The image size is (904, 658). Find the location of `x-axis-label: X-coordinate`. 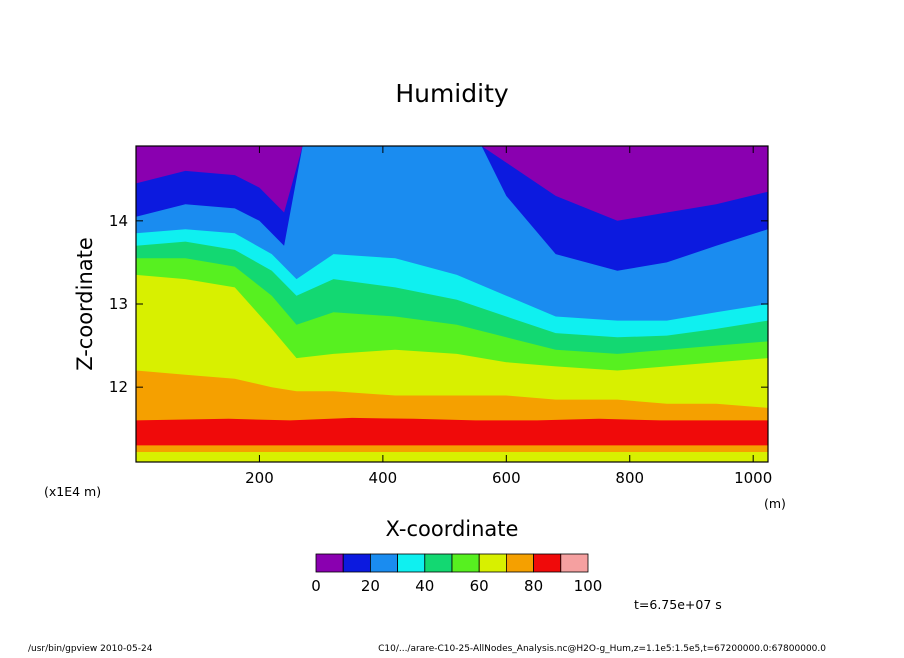

x-axis-label: X-coordinate is located at coordinates (452, 529).